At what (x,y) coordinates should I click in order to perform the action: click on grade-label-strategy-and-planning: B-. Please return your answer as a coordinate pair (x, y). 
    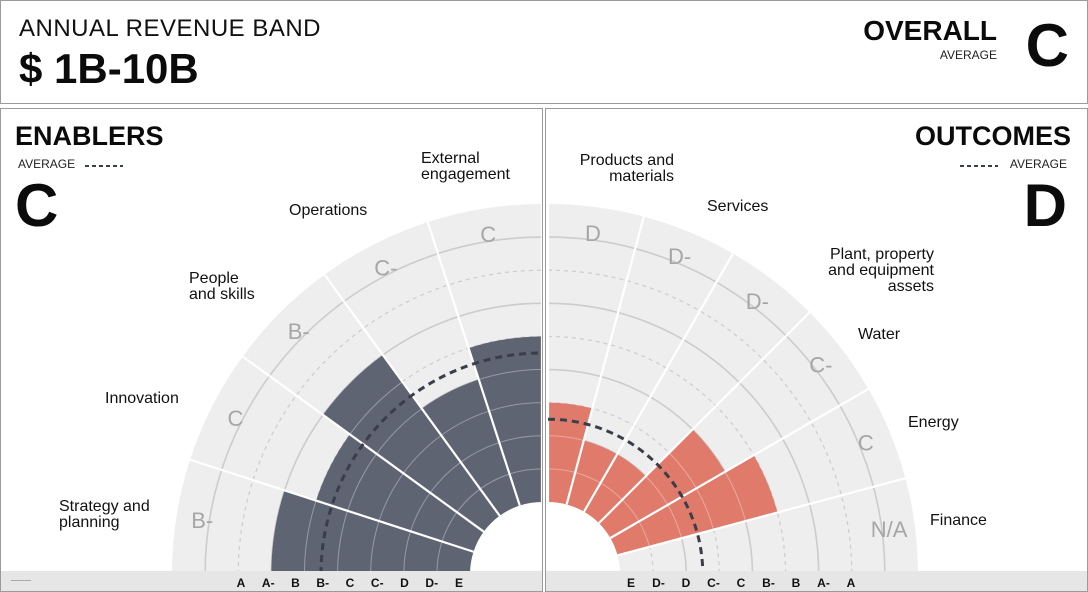
    Looking at the image, I should click on (202, 520).